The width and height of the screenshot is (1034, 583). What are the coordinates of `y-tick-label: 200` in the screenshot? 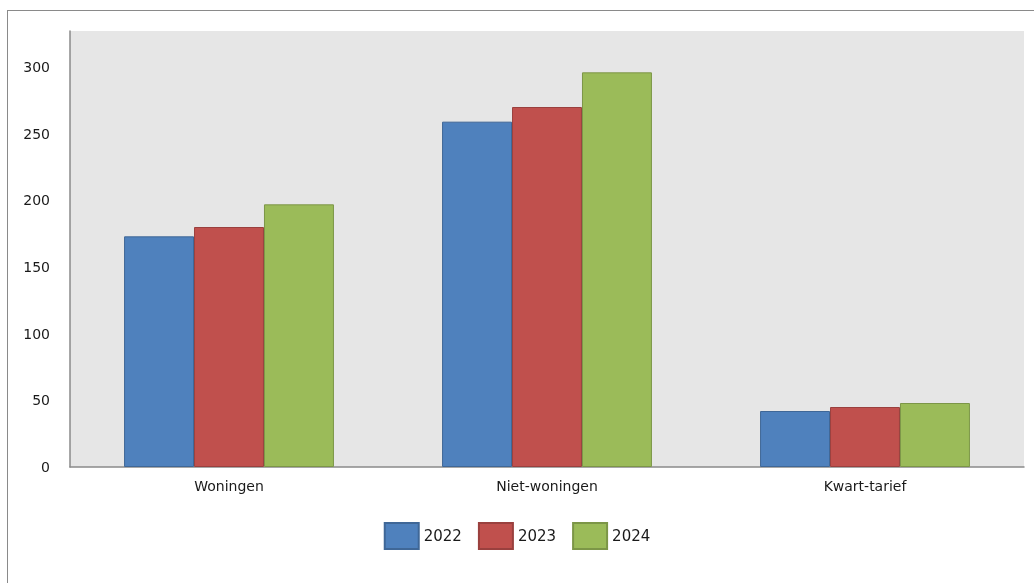 It's located at (36, 200).